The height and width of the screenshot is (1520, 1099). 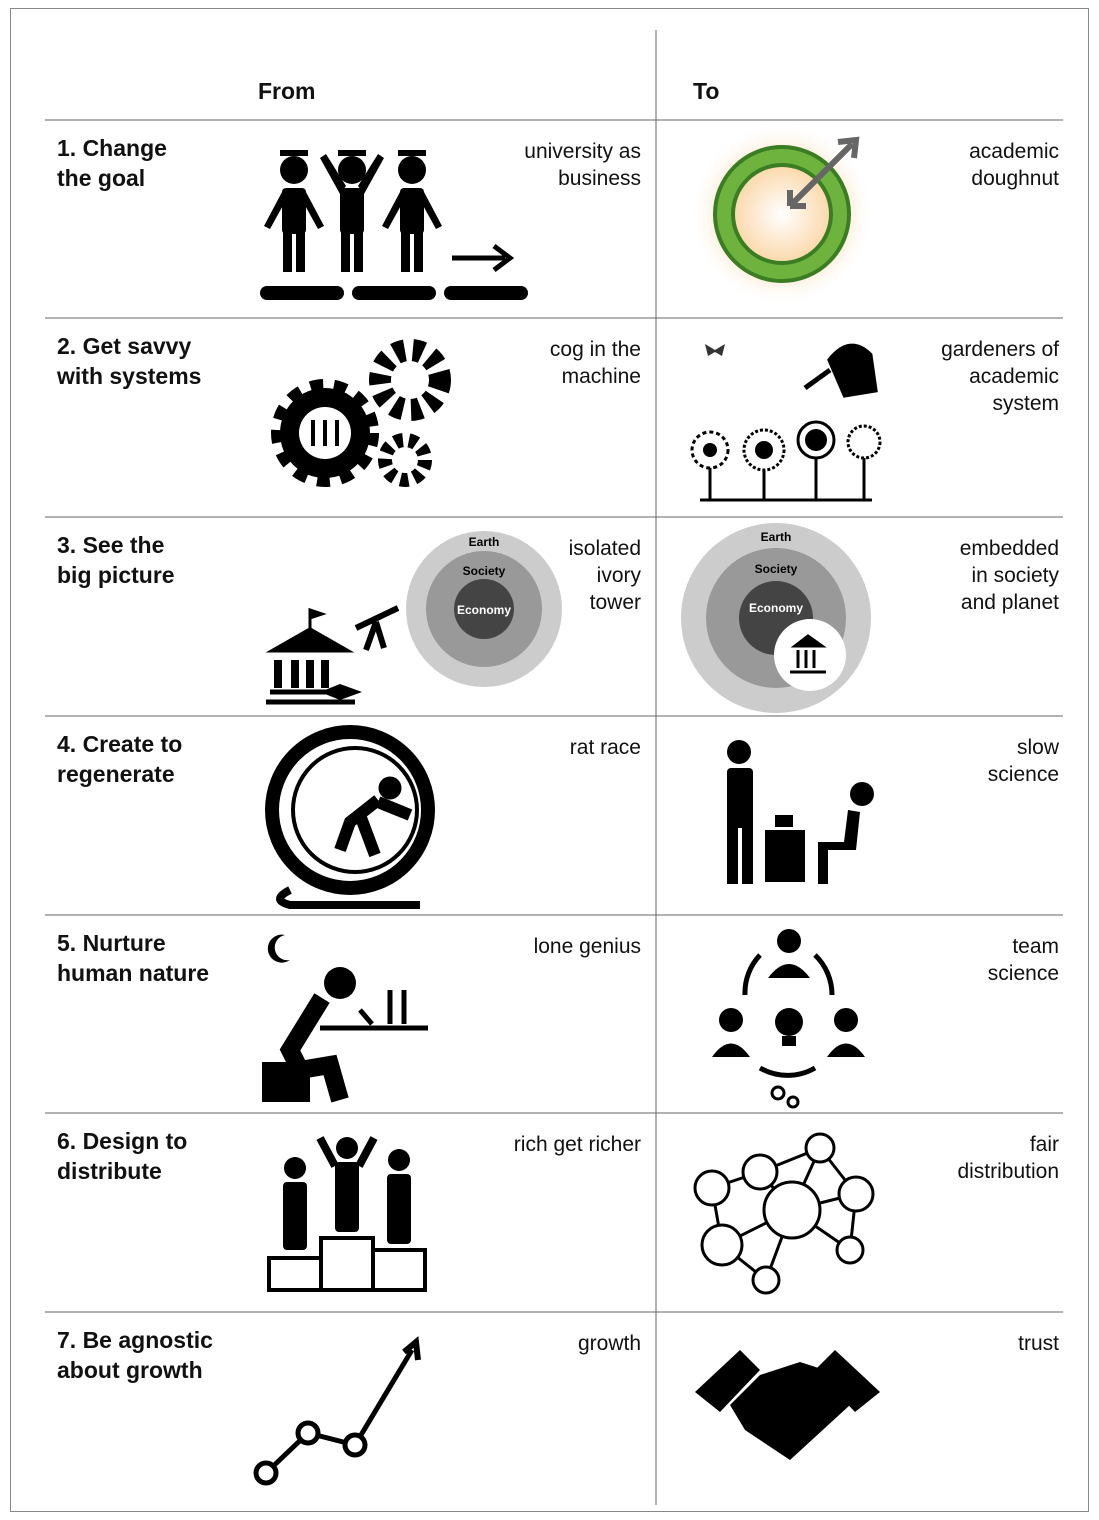 What do you see at coordinates (1038, 1343) in the screenshot?
I see `to-text: trust` at bounding box center [1038, 1343].